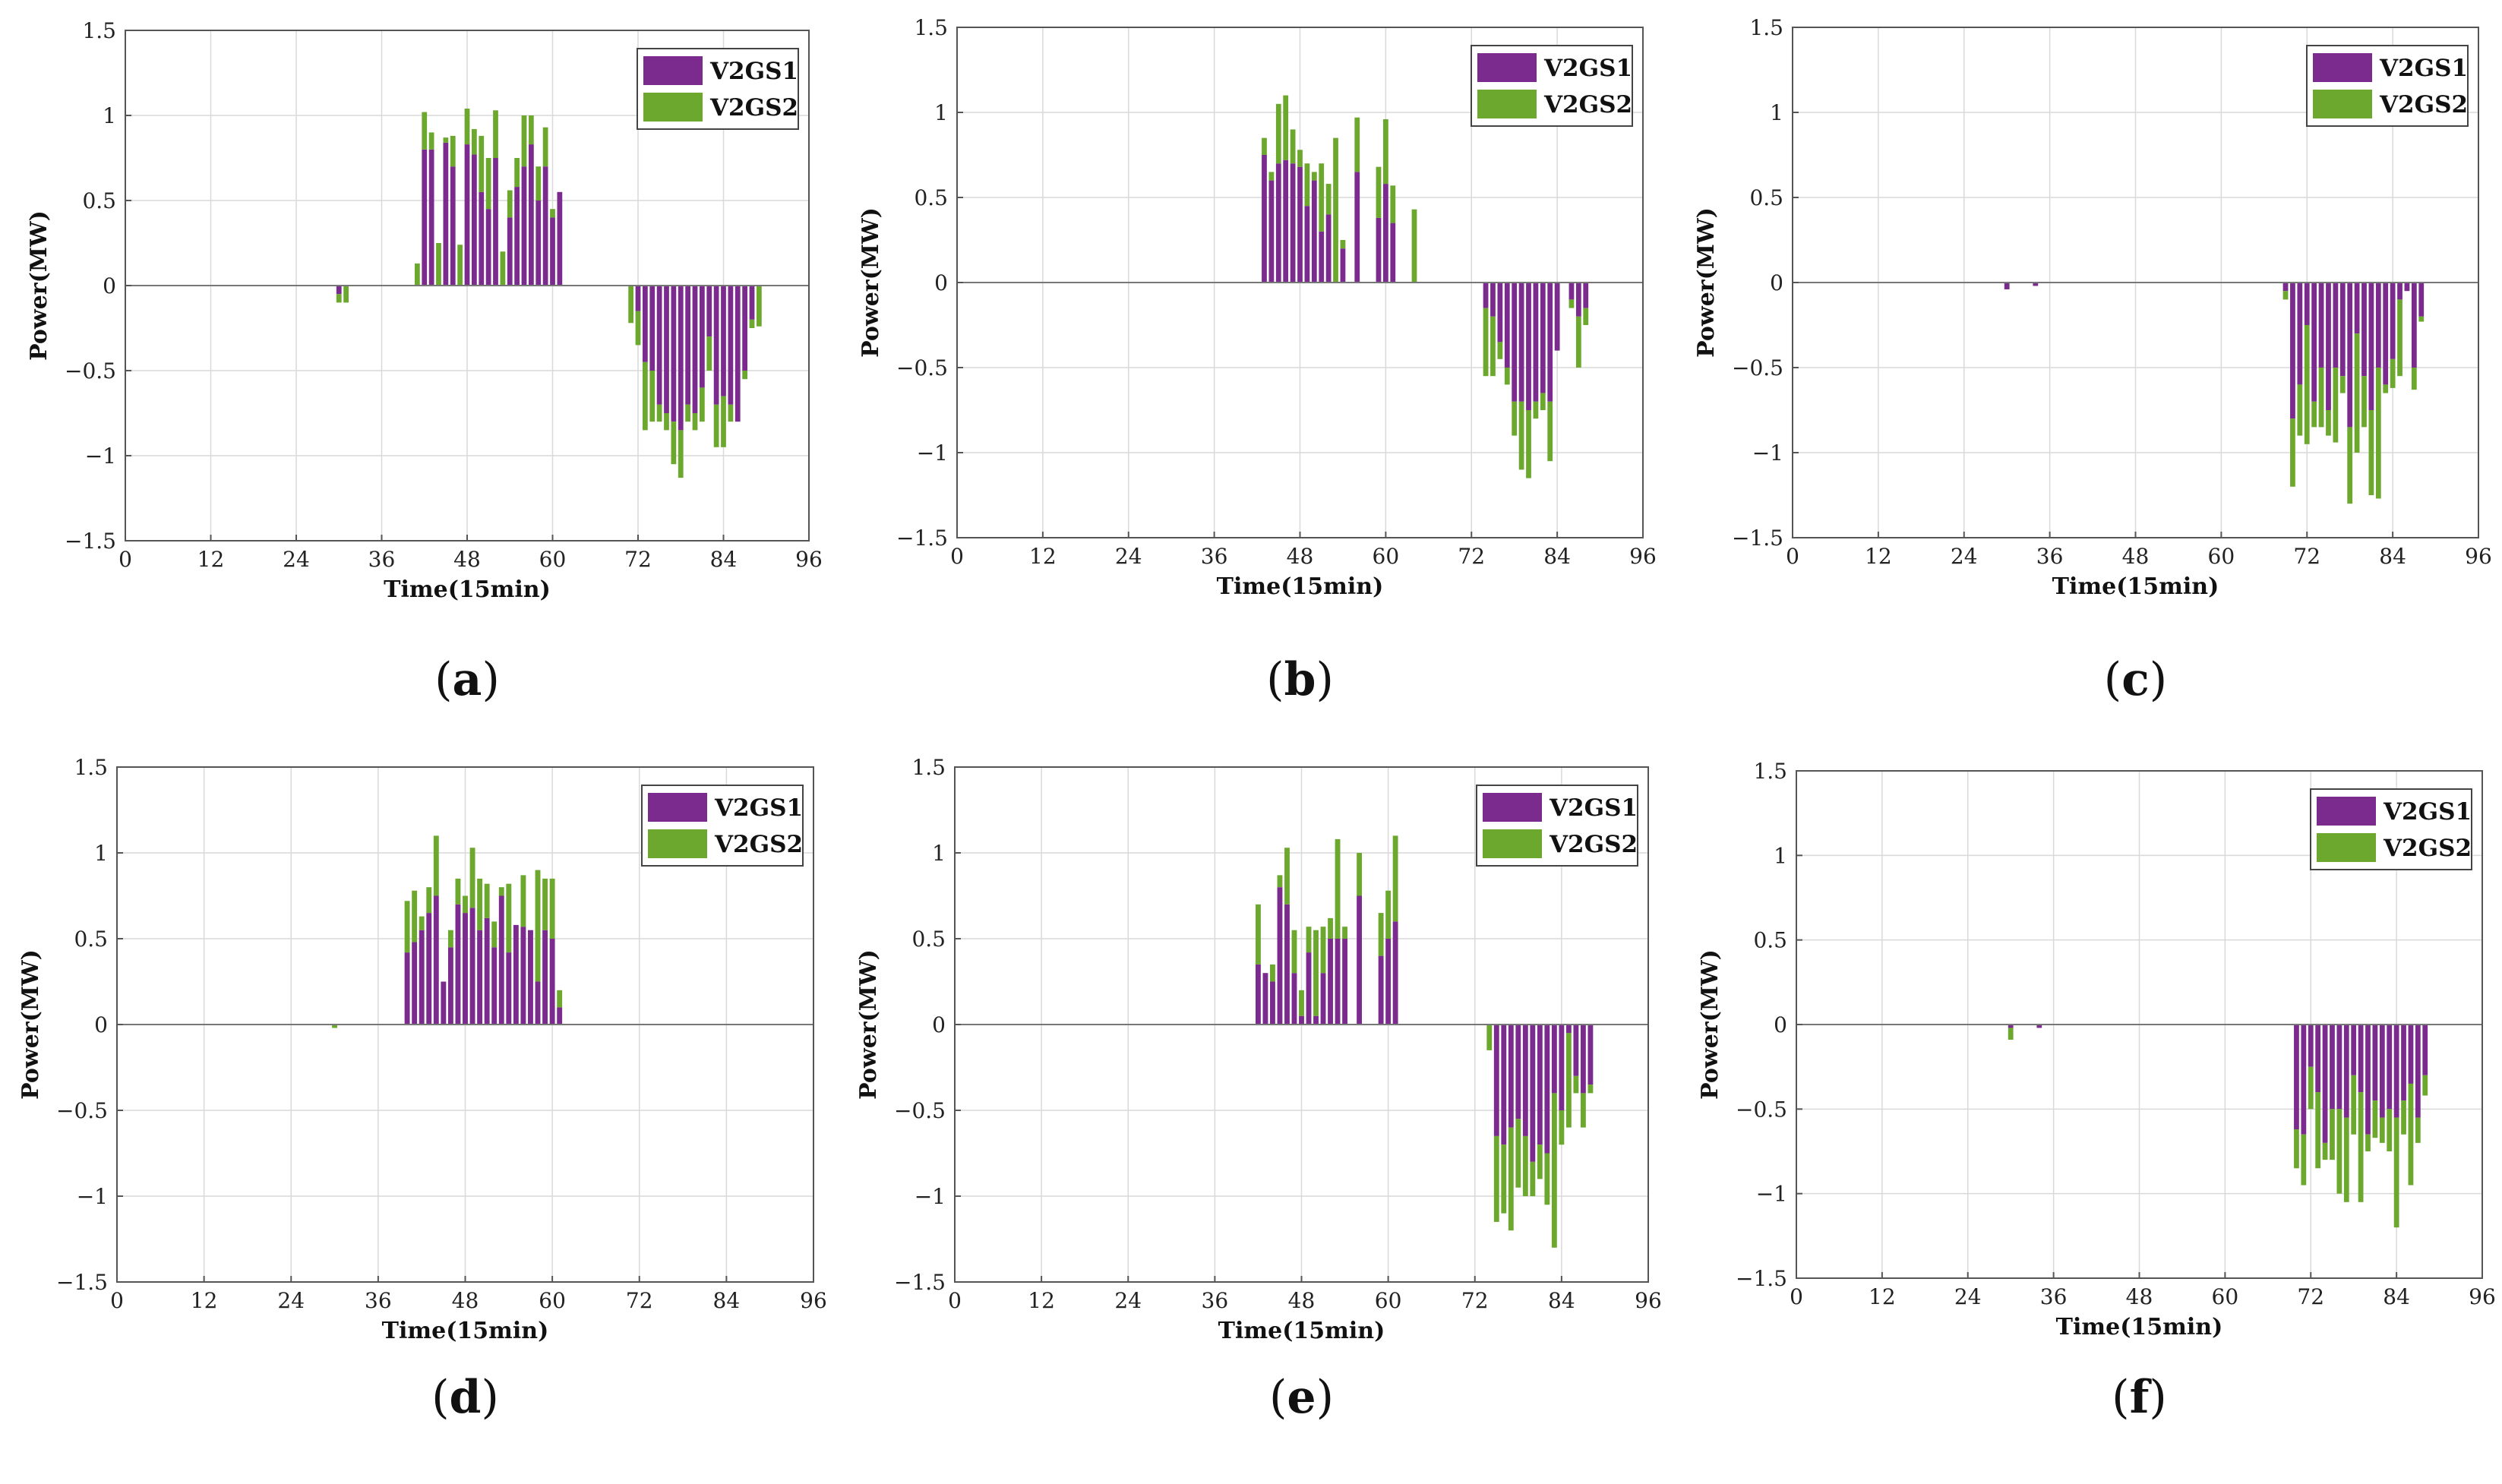 Image resolution: width=2502 pixels, height=1484 pixels. I want to click on y-axis-label: Power(MW), so click(871, 282).